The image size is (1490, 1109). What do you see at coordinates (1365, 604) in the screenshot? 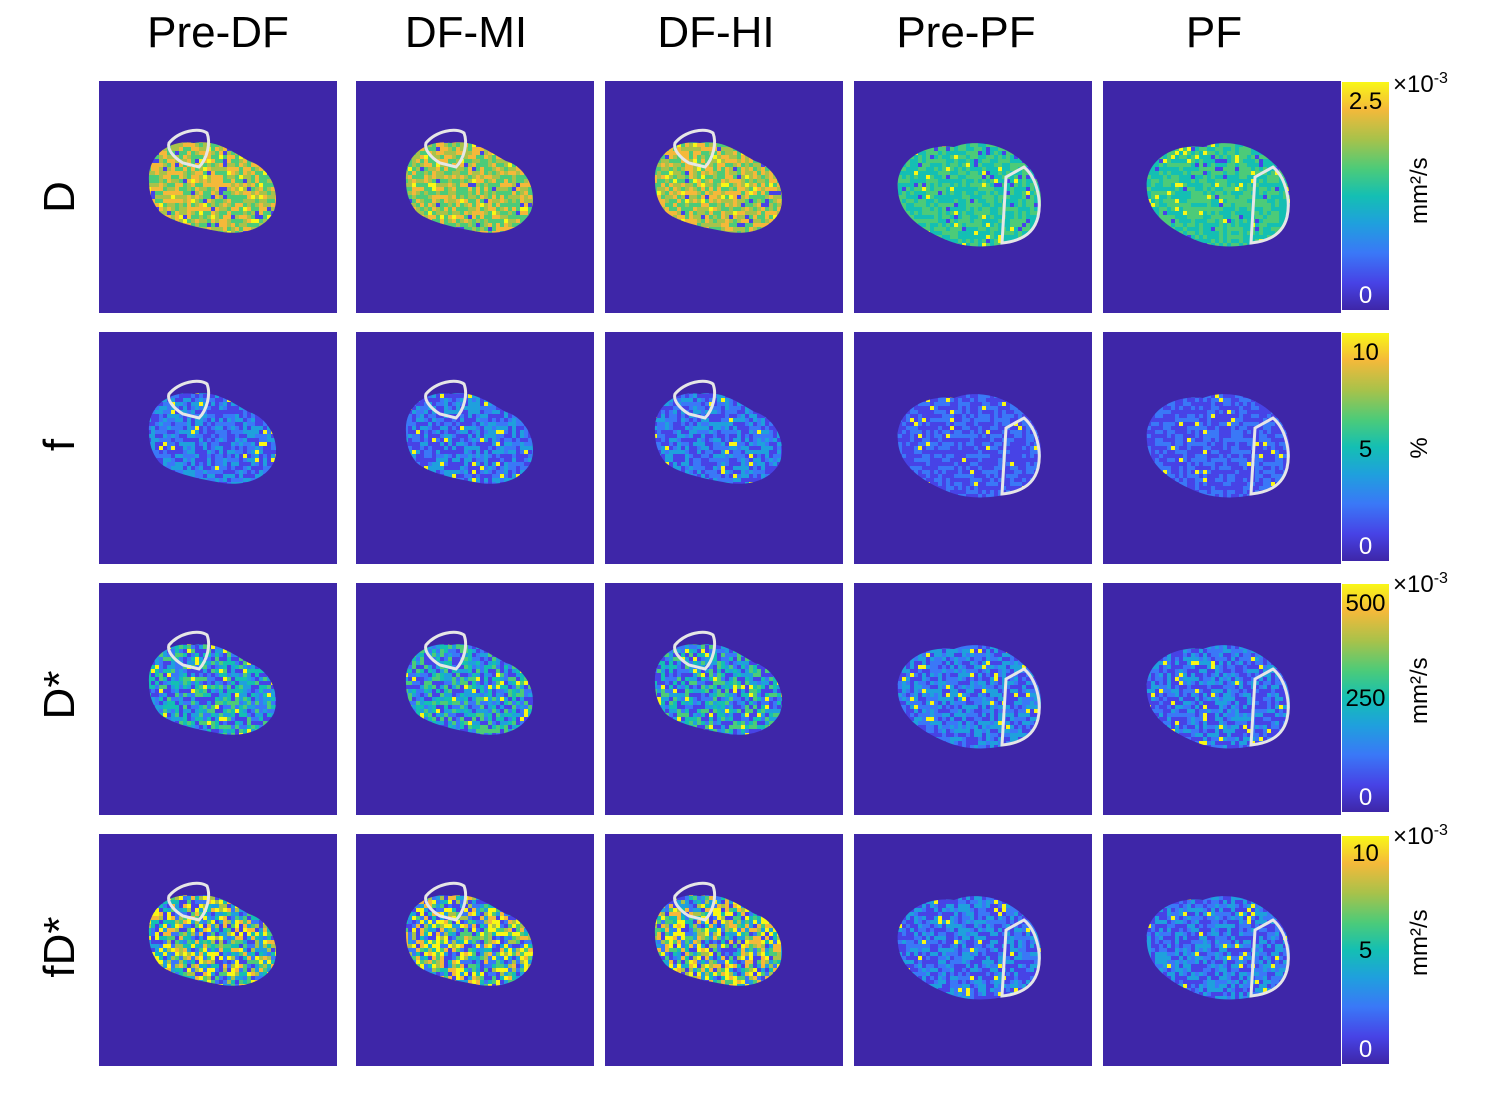
I see `colorbar-d-star-top: 500` at bounding box center [1365, 604].